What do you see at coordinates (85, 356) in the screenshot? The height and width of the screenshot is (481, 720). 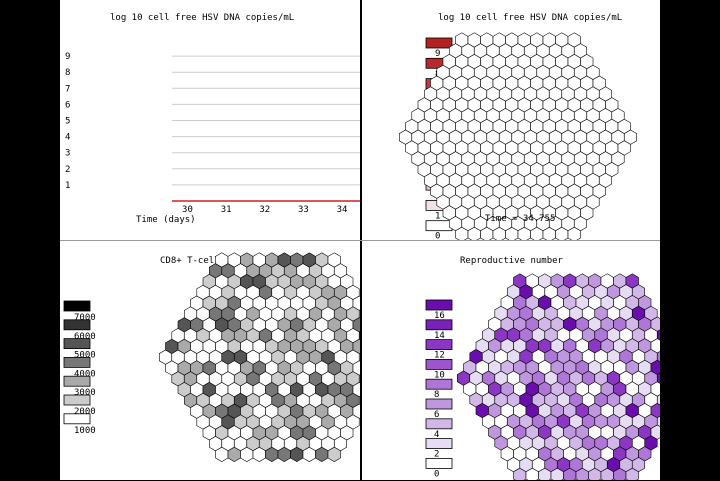 I see `legend-label: 5000` at bounding box center [85, 356].